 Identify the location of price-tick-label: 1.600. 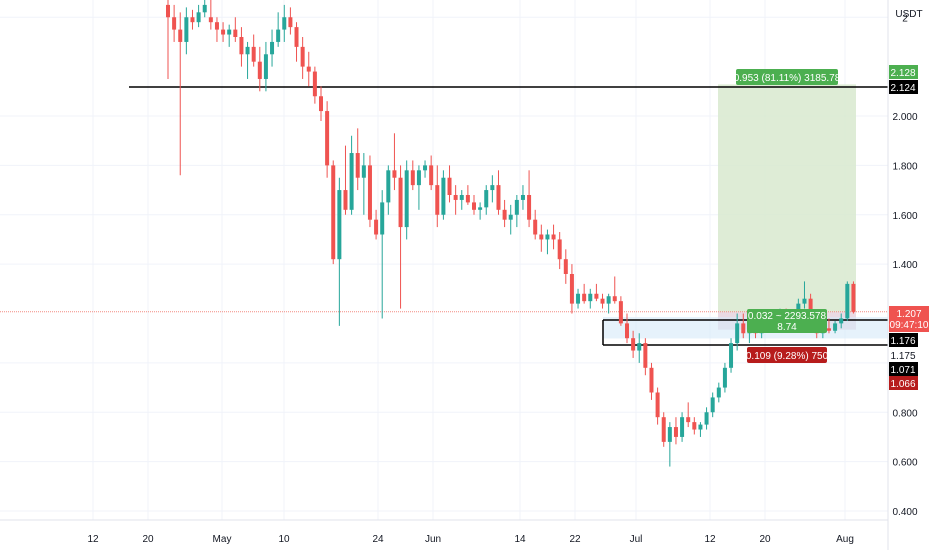
(904, 216).